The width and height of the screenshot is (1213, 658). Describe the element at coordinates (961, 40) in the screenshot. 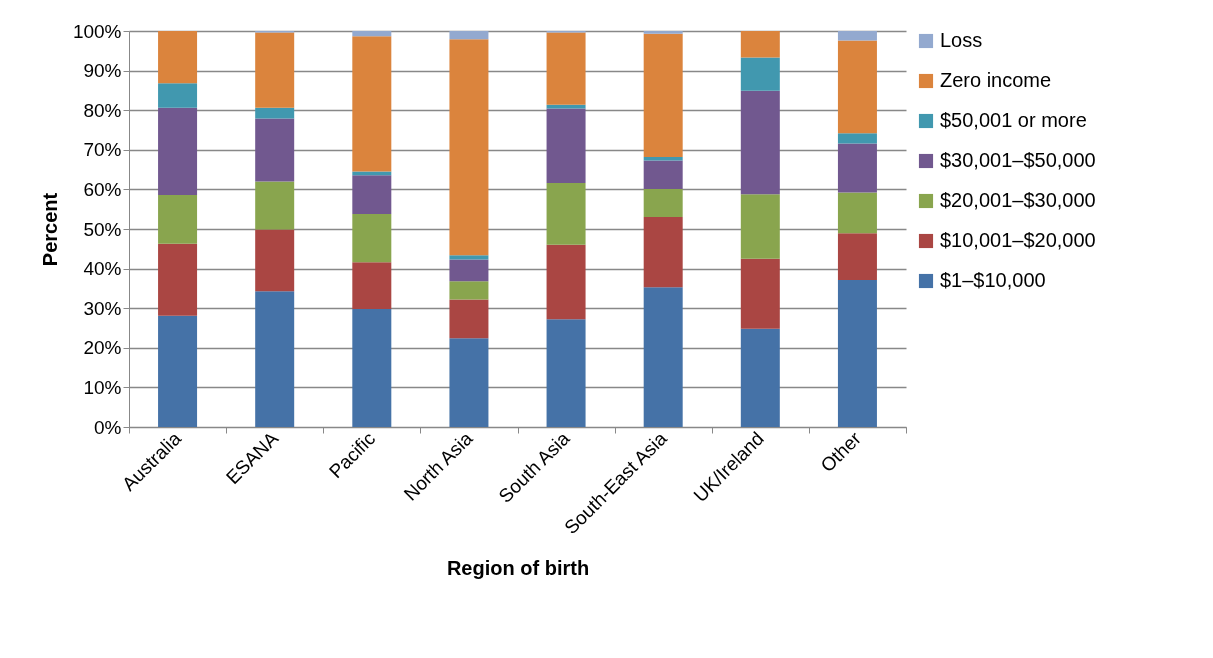

I see `legend-label: Loss` at that location.